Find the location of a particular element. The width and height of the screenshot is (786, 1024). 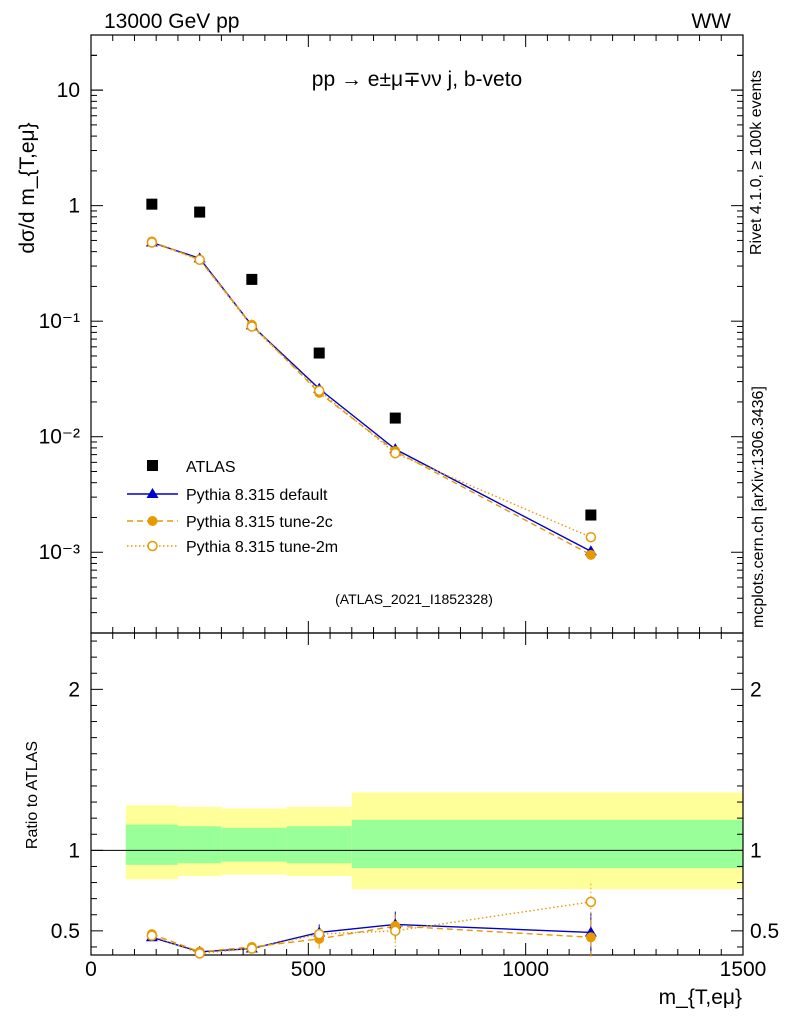

ratio-y-tick-label-left: 1 is located at coordinates (74, 850).